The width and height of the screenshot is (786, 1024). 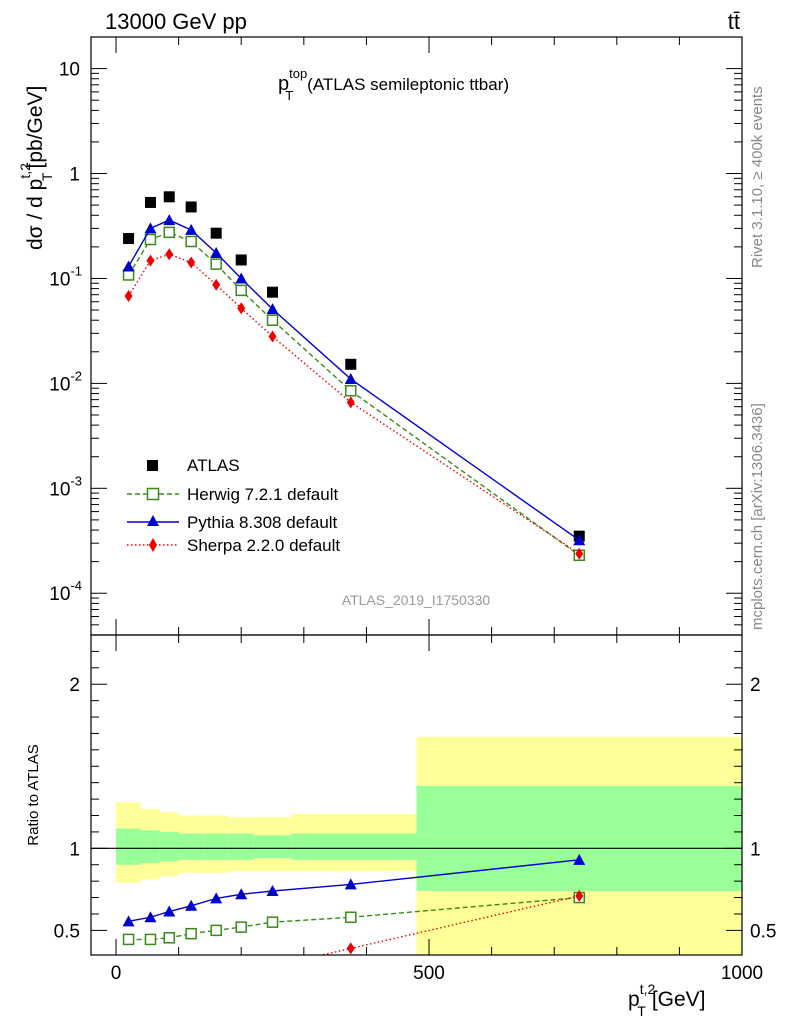 I want to click on main-ylabel-sup: t,2, so click(x=25, y=171).